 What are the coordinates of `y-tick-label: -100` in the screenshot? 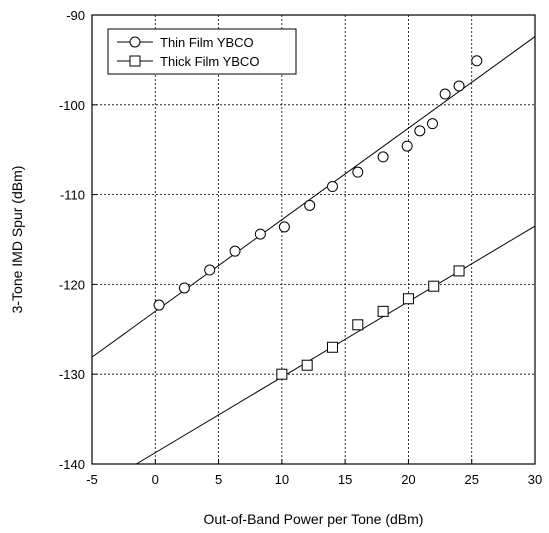 It's located at (72, 105).